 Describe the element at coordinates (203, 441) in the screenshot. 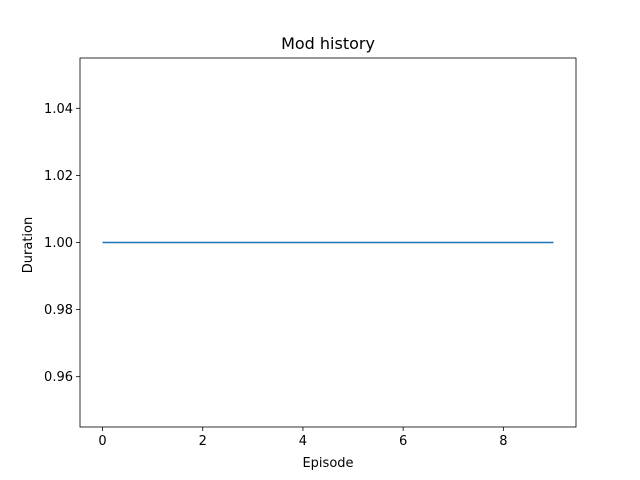

I see `x-tick-label: 2` at that location.